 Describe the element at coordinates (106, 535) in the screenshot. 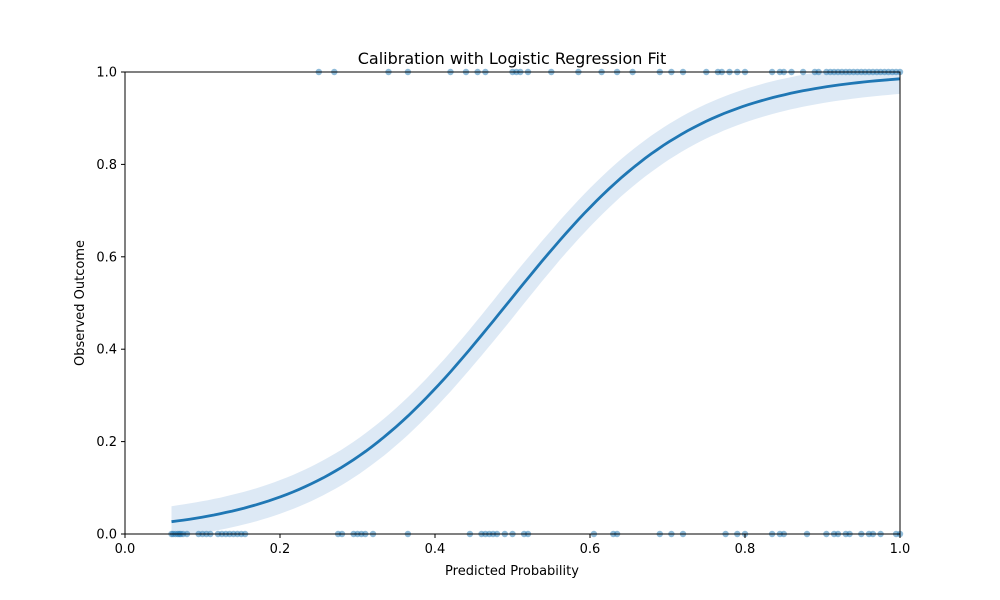

I see `y-tick-label: 0.0` at that location.